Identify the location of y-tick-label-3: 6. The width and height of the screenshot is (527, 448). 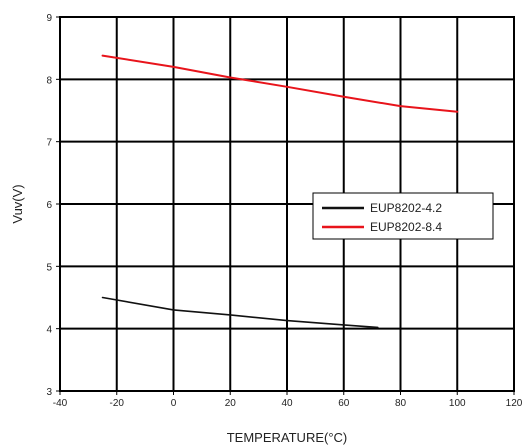
(49, 205).